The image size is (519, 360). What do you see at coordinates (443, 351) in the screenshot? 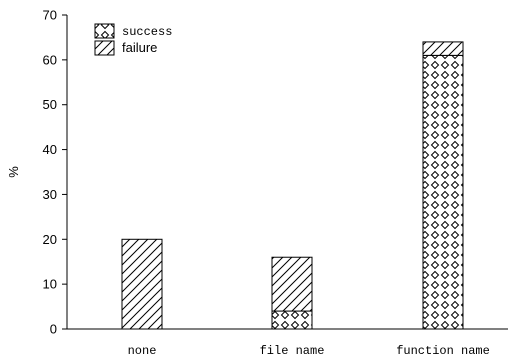
I see `x-tick-label: function name` at bounding box center [443, 351].